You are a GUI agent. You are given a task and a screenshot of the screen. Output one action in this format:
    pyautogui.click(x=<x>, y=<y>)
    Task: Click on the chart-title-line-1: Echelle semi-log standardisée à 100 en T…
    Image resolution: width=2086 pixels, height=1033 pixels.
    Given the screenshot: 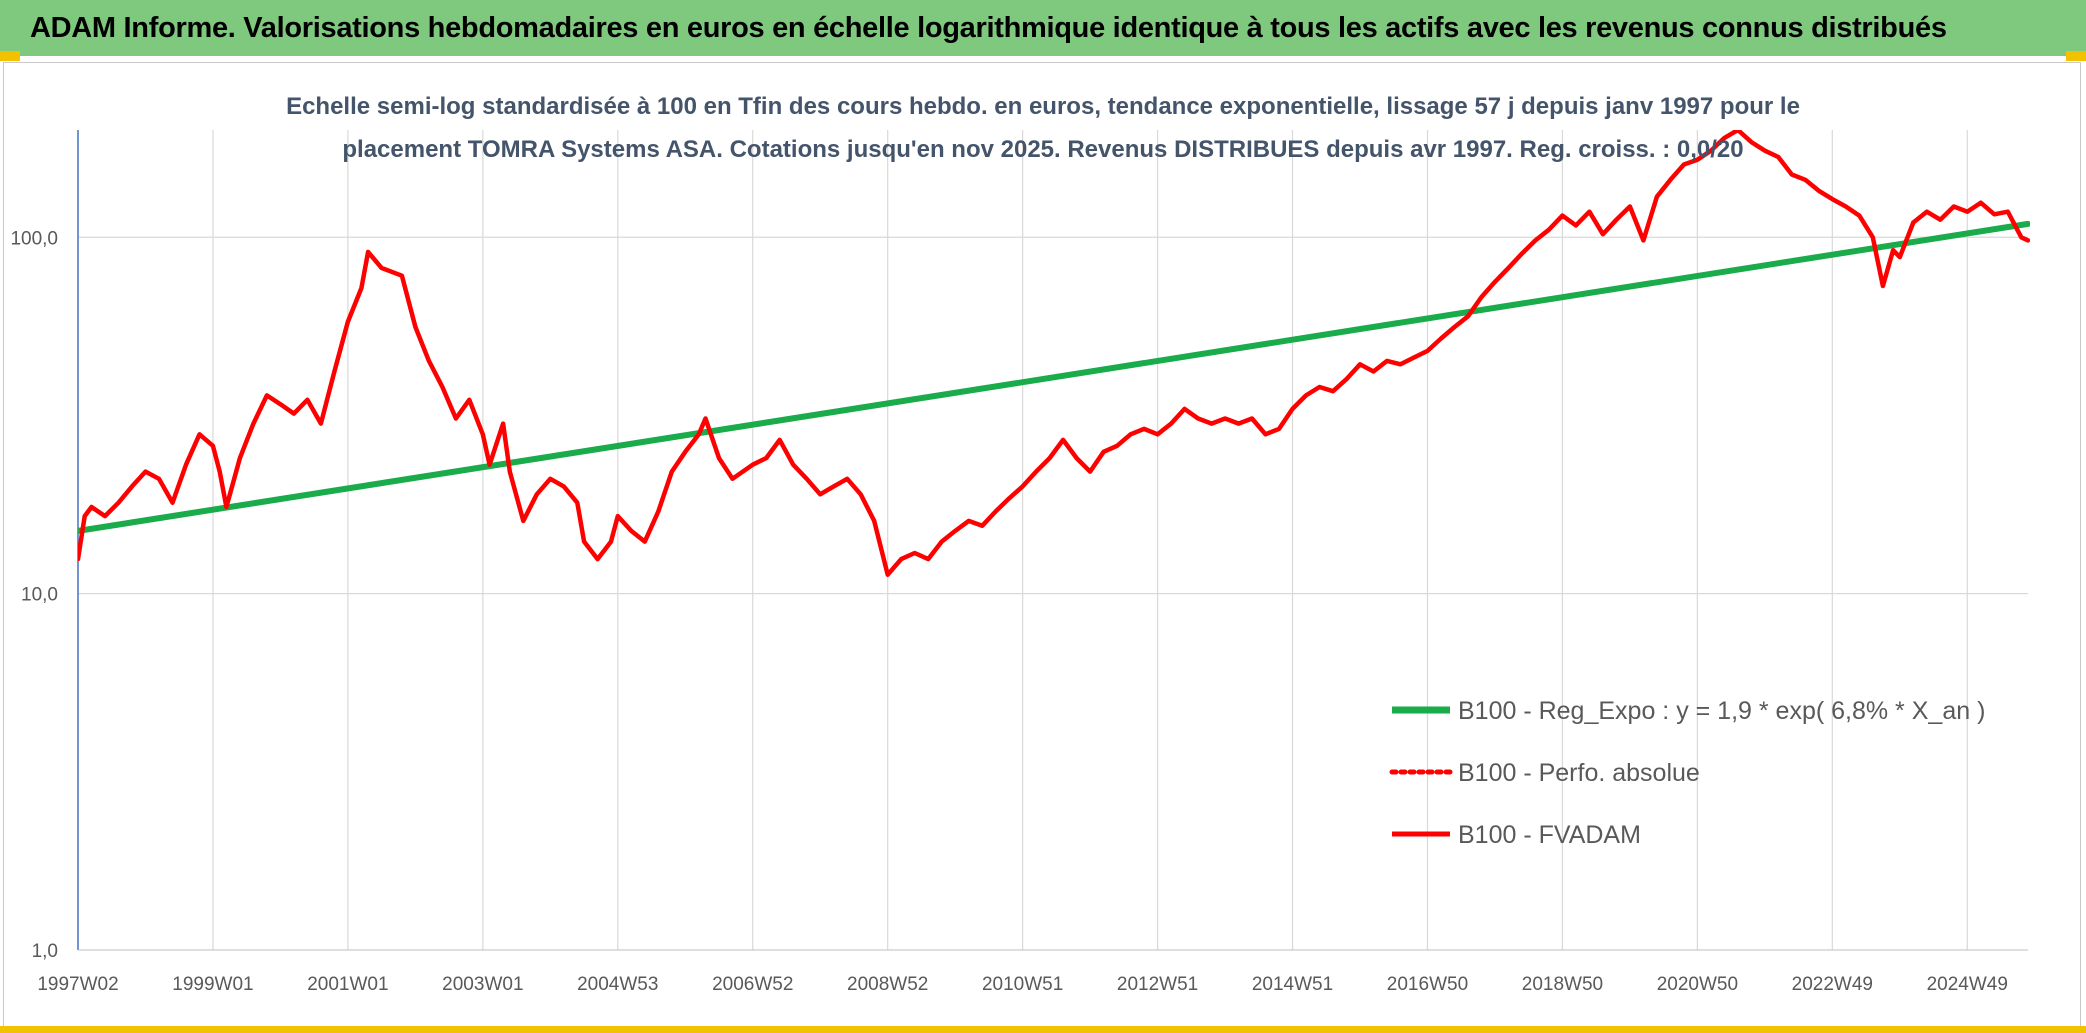 What is the action you would take?
    pyautogui.click(x=1043, y=106)
    